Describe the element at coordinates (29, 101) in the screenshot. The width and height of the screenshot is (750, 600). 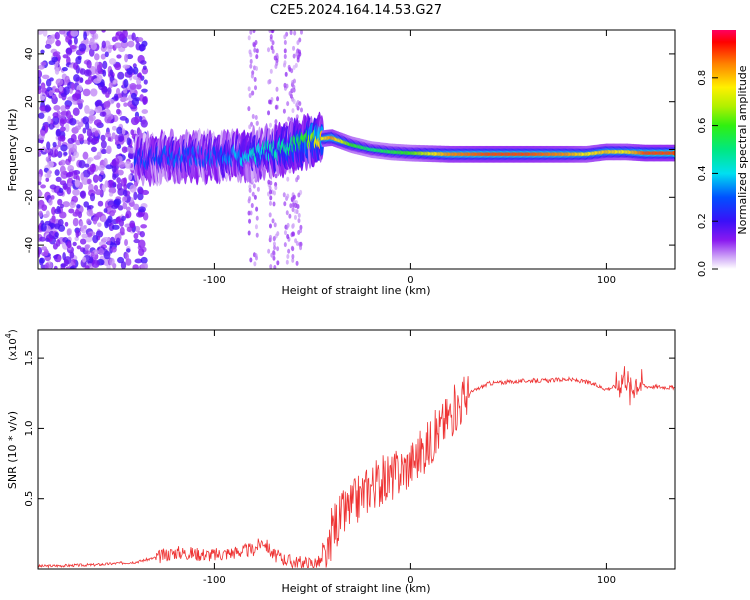
I see `spectrogram-ytick-label: 20` at that location.